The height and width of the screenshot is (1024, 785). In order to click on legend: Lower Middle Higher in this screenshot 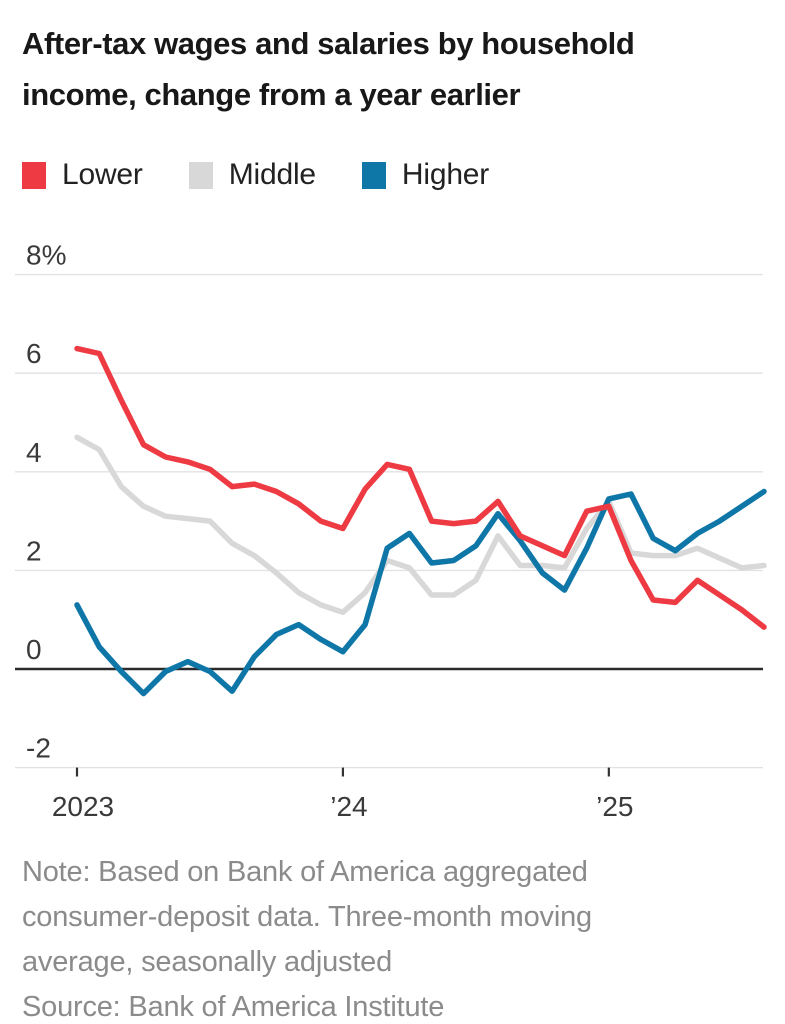, I will do `click(278, 175)`.